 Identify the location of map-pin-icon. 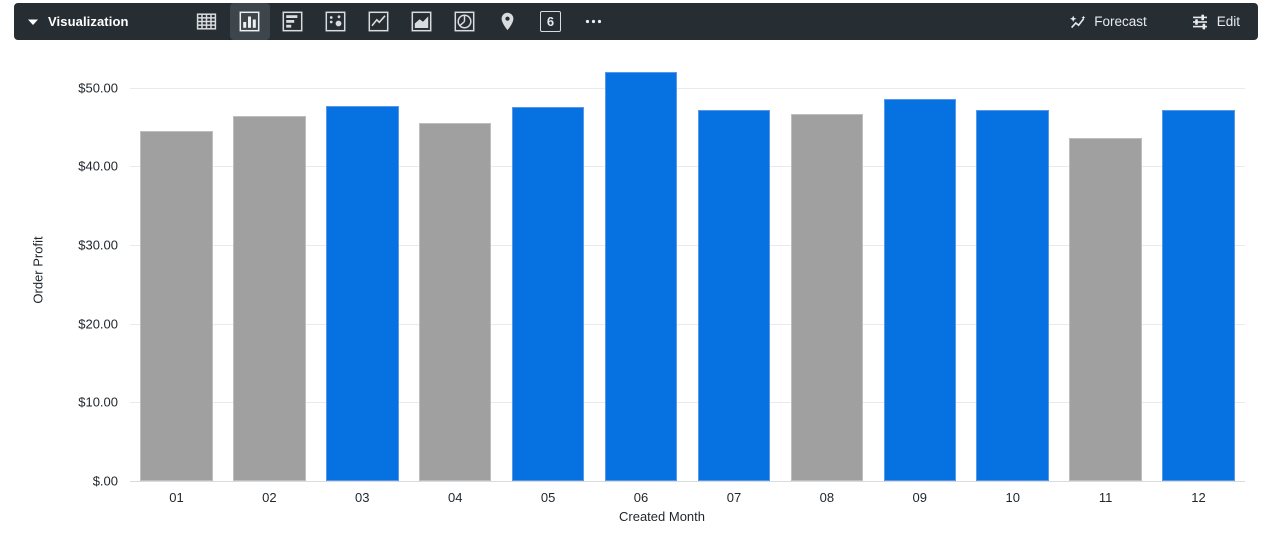
(507, 21).